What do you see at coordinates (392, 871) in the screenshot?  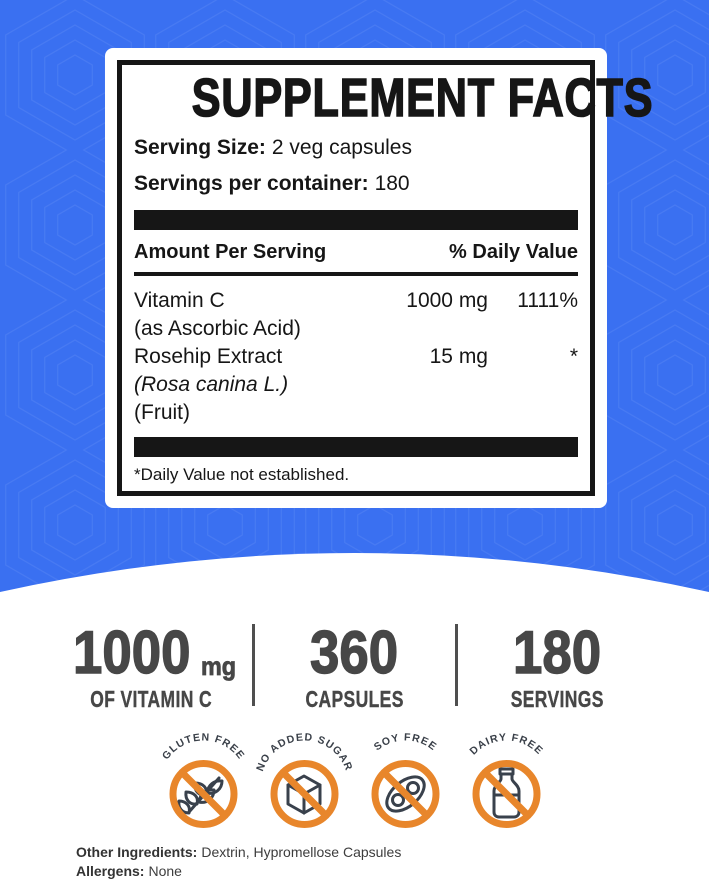 I see `allergens-line: Allergens: None` at bounding box center [392, 871].